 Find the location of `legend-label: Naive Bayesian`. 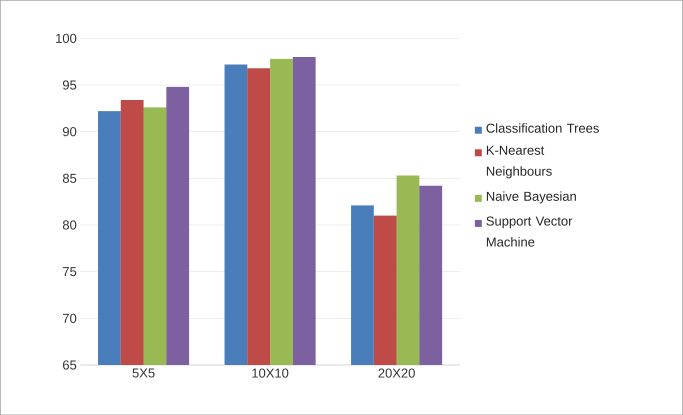

legend-label: Naive Bayesian is located at coordinates (531, 197).